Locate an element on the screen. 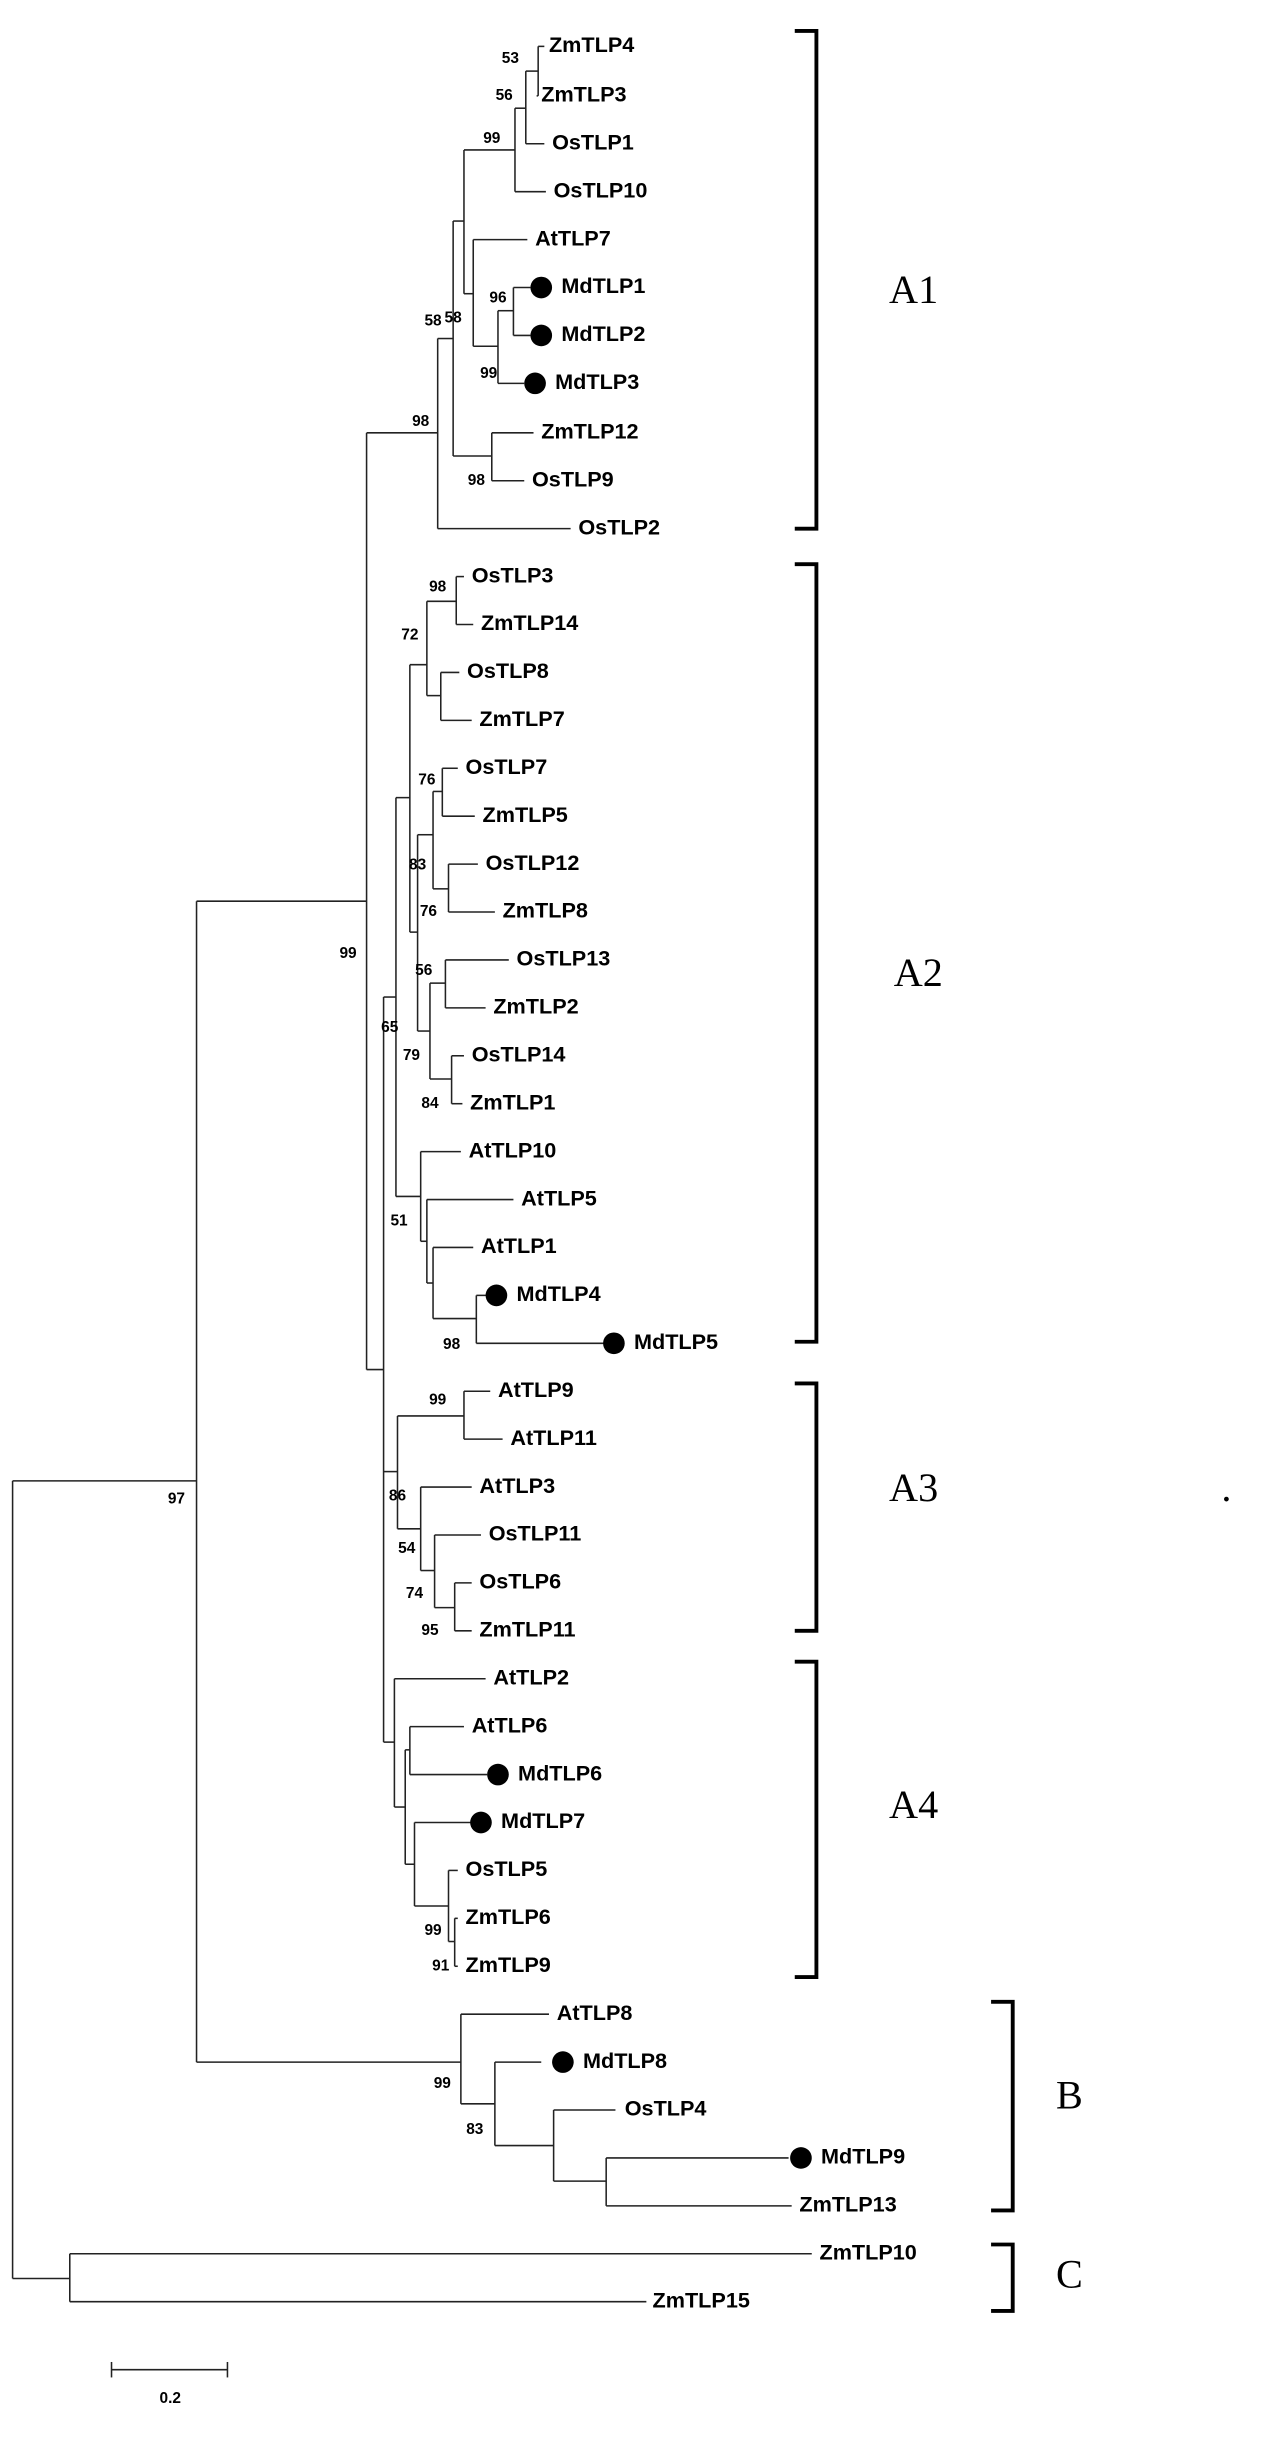 This screenshot has height=2447, width=1268. bootstrap-value: 96 is located at coordinates (498, 297).